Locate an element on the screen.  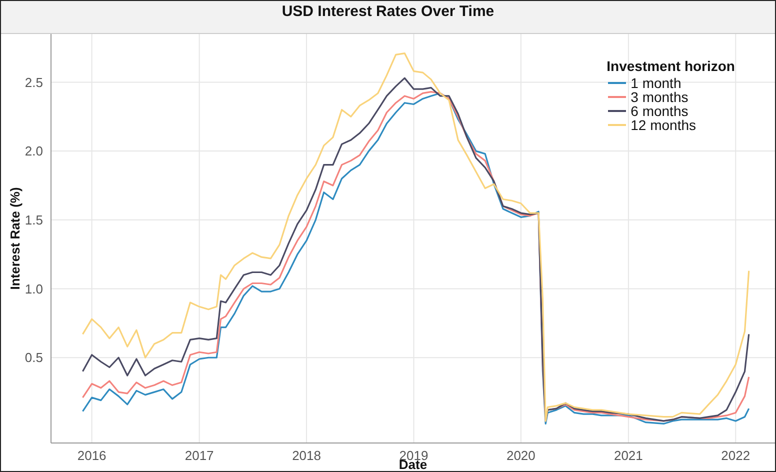
x-tick-label: 2020 is located at coordinates (521, 456).